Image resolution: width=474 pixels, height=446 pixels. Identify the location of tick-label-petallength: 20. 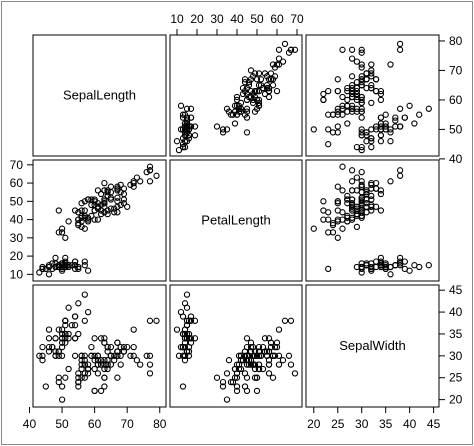
(17, 256).